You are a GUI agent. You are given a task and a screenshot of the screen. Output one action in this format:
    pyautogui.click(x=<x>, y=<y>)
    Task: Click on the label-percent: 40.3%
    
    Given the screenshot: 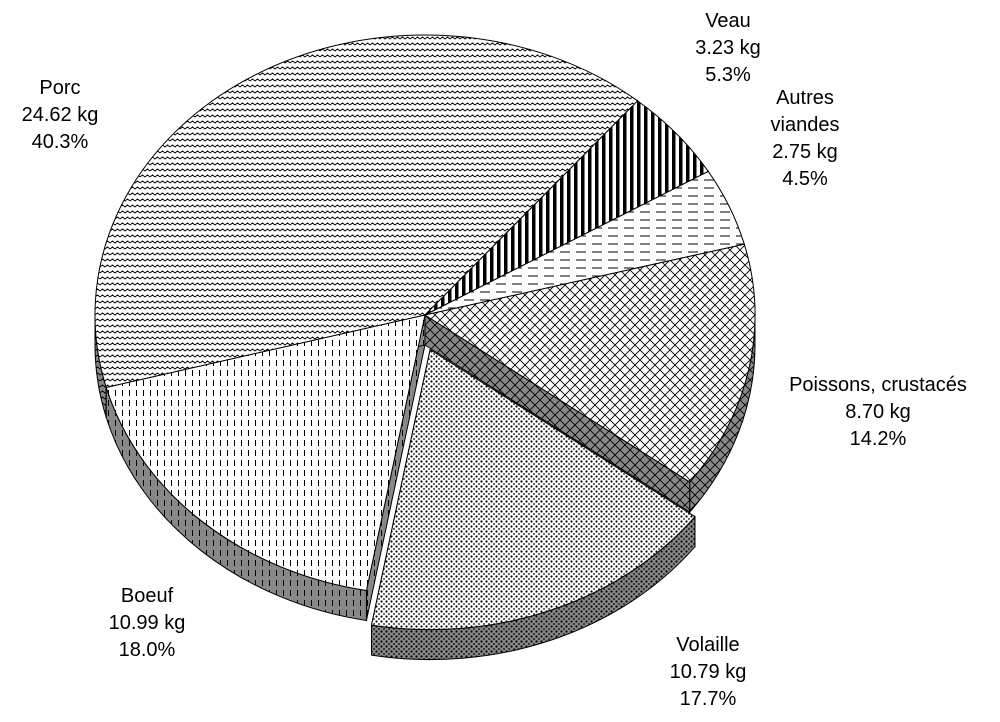 What is the action you would take?
    pyautogui.click(x=60, y=142)
    